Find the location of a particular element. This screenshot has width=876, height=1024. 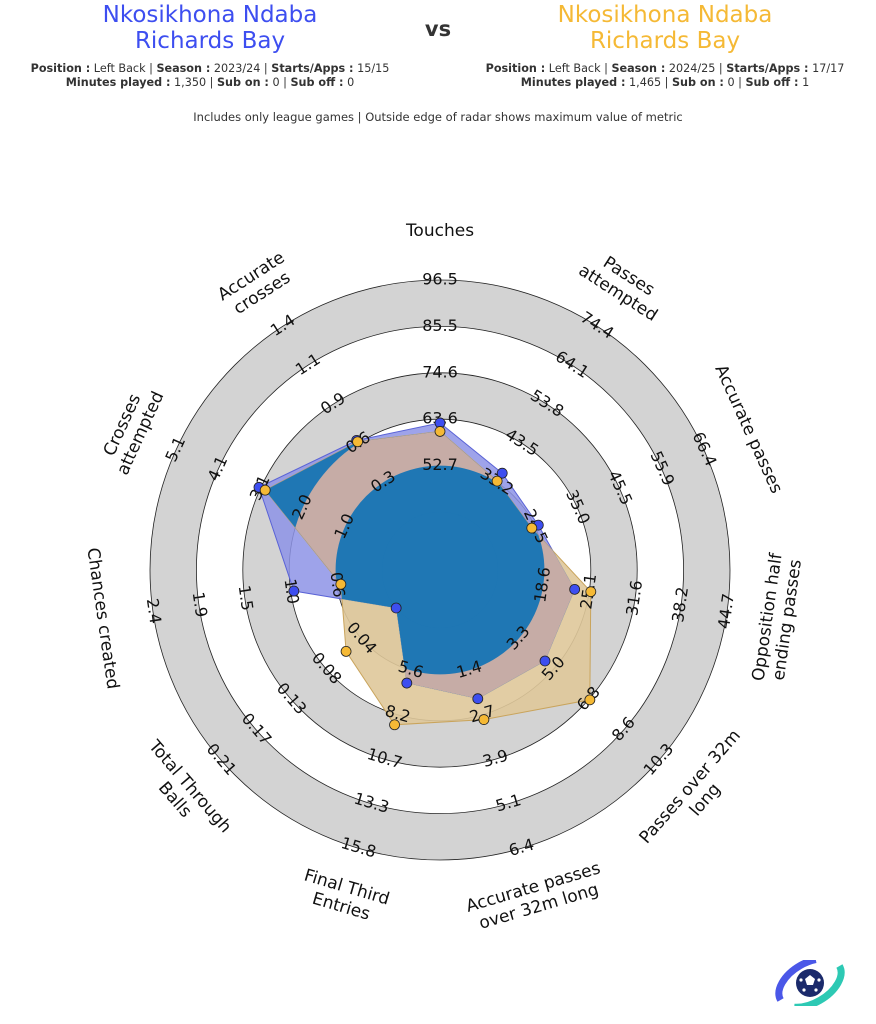

metric-label-2-line-0: Accurate passes is located at coordinates (748, 429).